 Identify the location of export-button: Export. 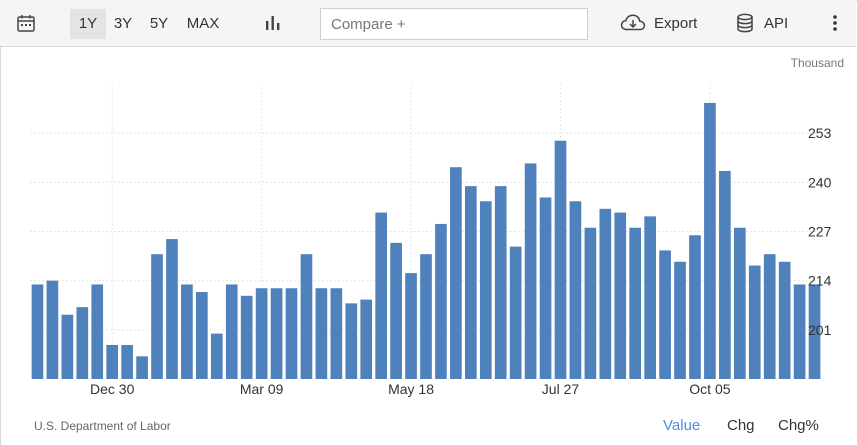
(658, 23).